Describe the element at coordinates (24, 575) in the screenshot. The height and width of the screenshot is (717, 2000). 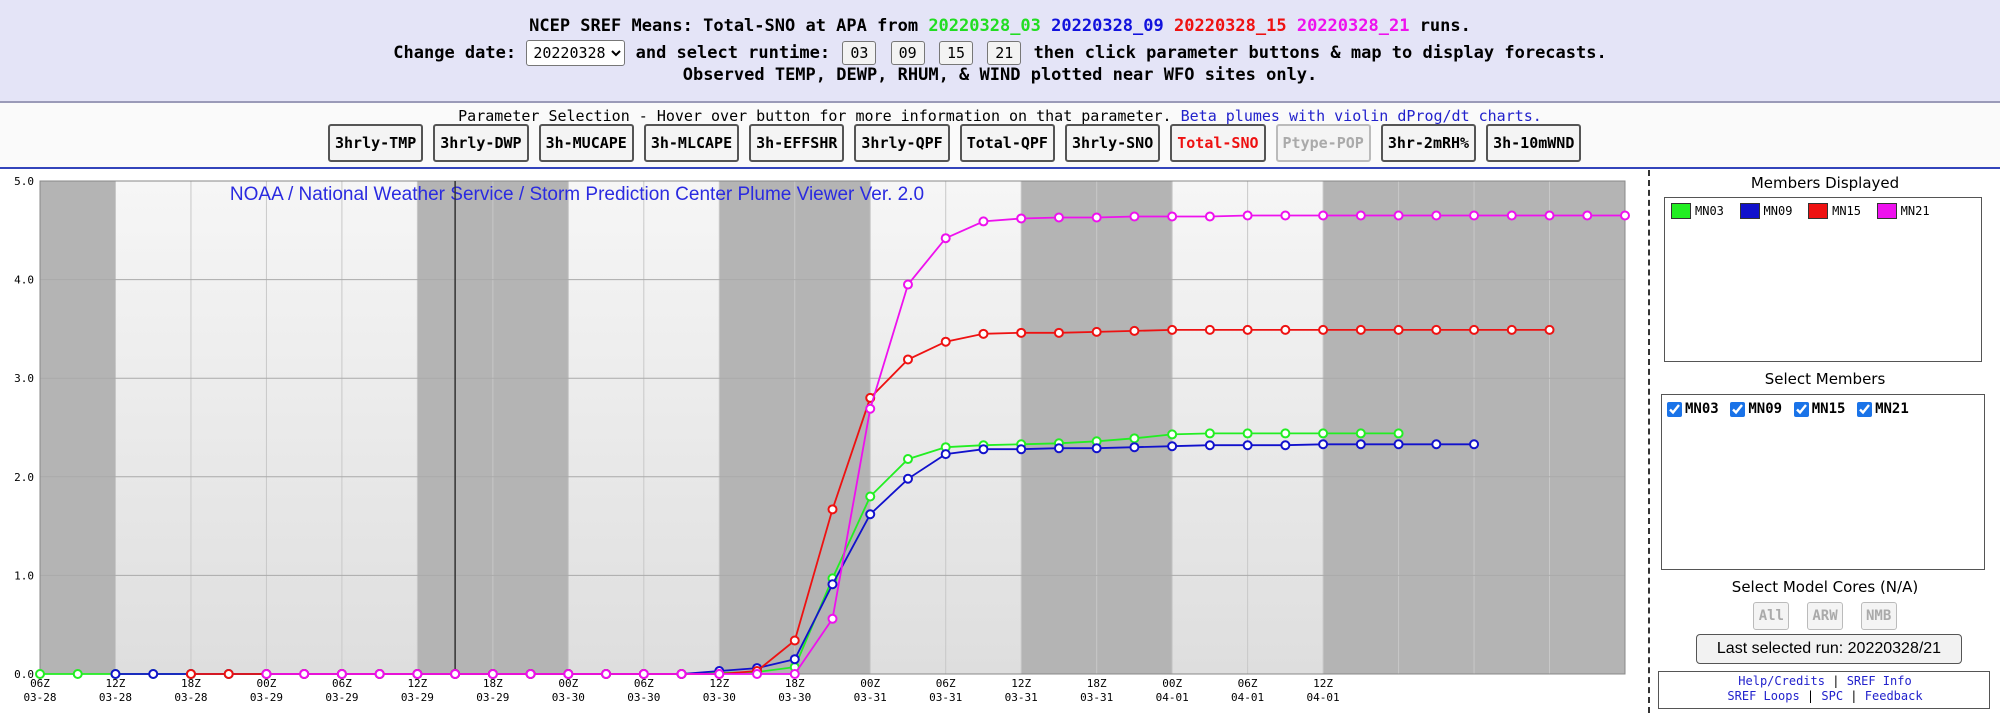
I see `y-tick-label: 1.0` at that location.